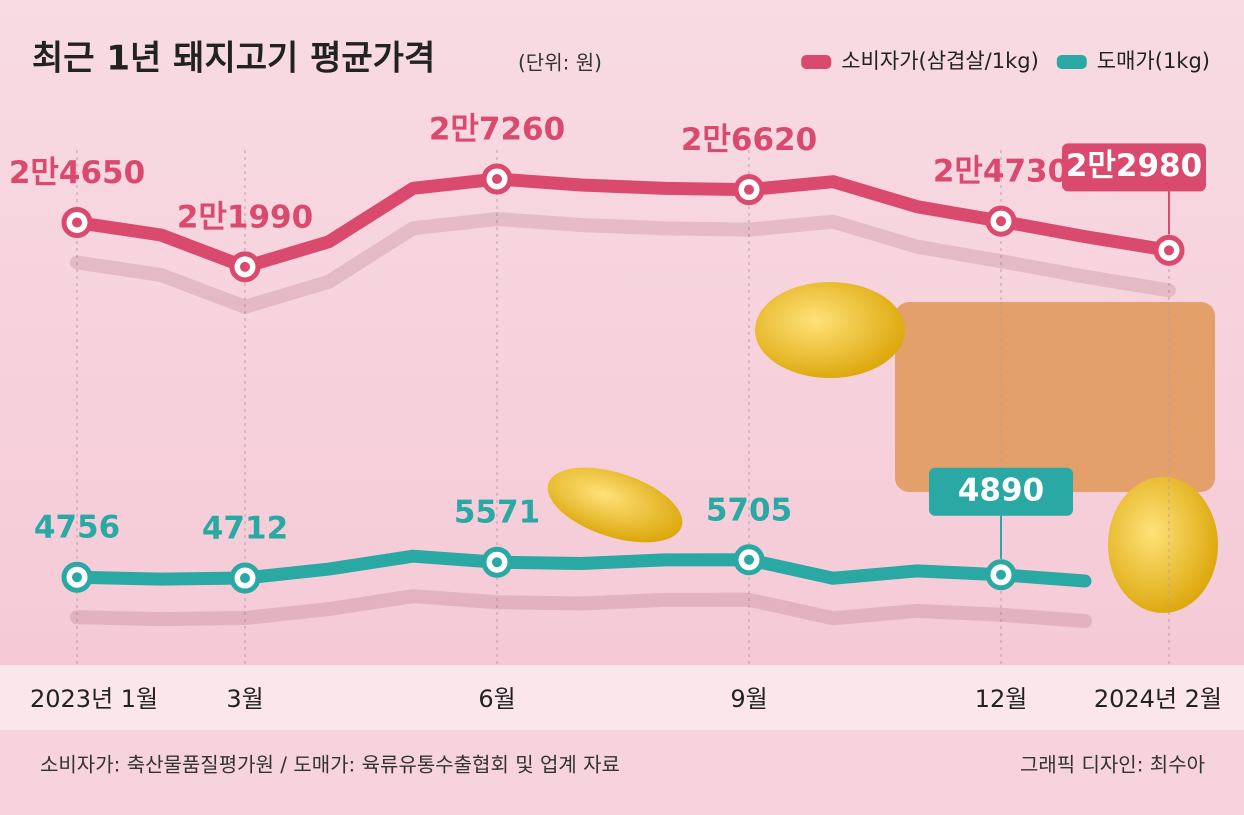  Describe the element at coordinates (622, 772) in the screenshot. I see `footer-band` at that location.